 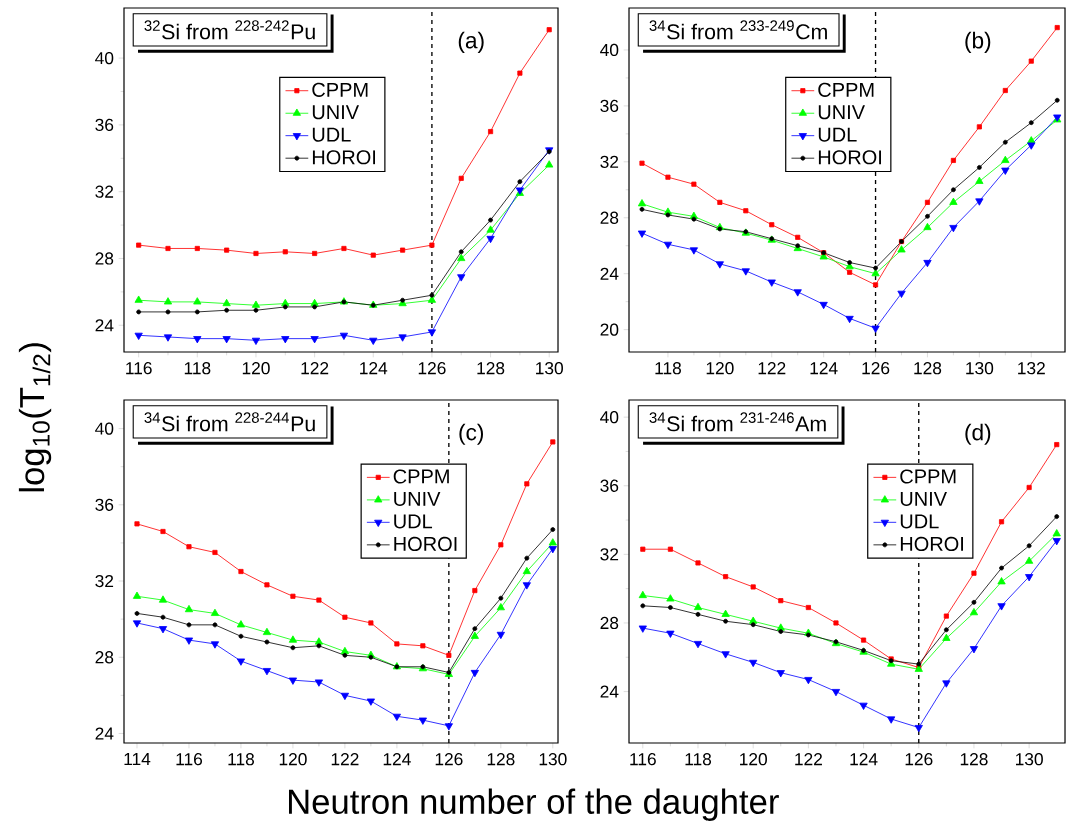 I want to click on annotation: (c), so click(x=471, y=434).